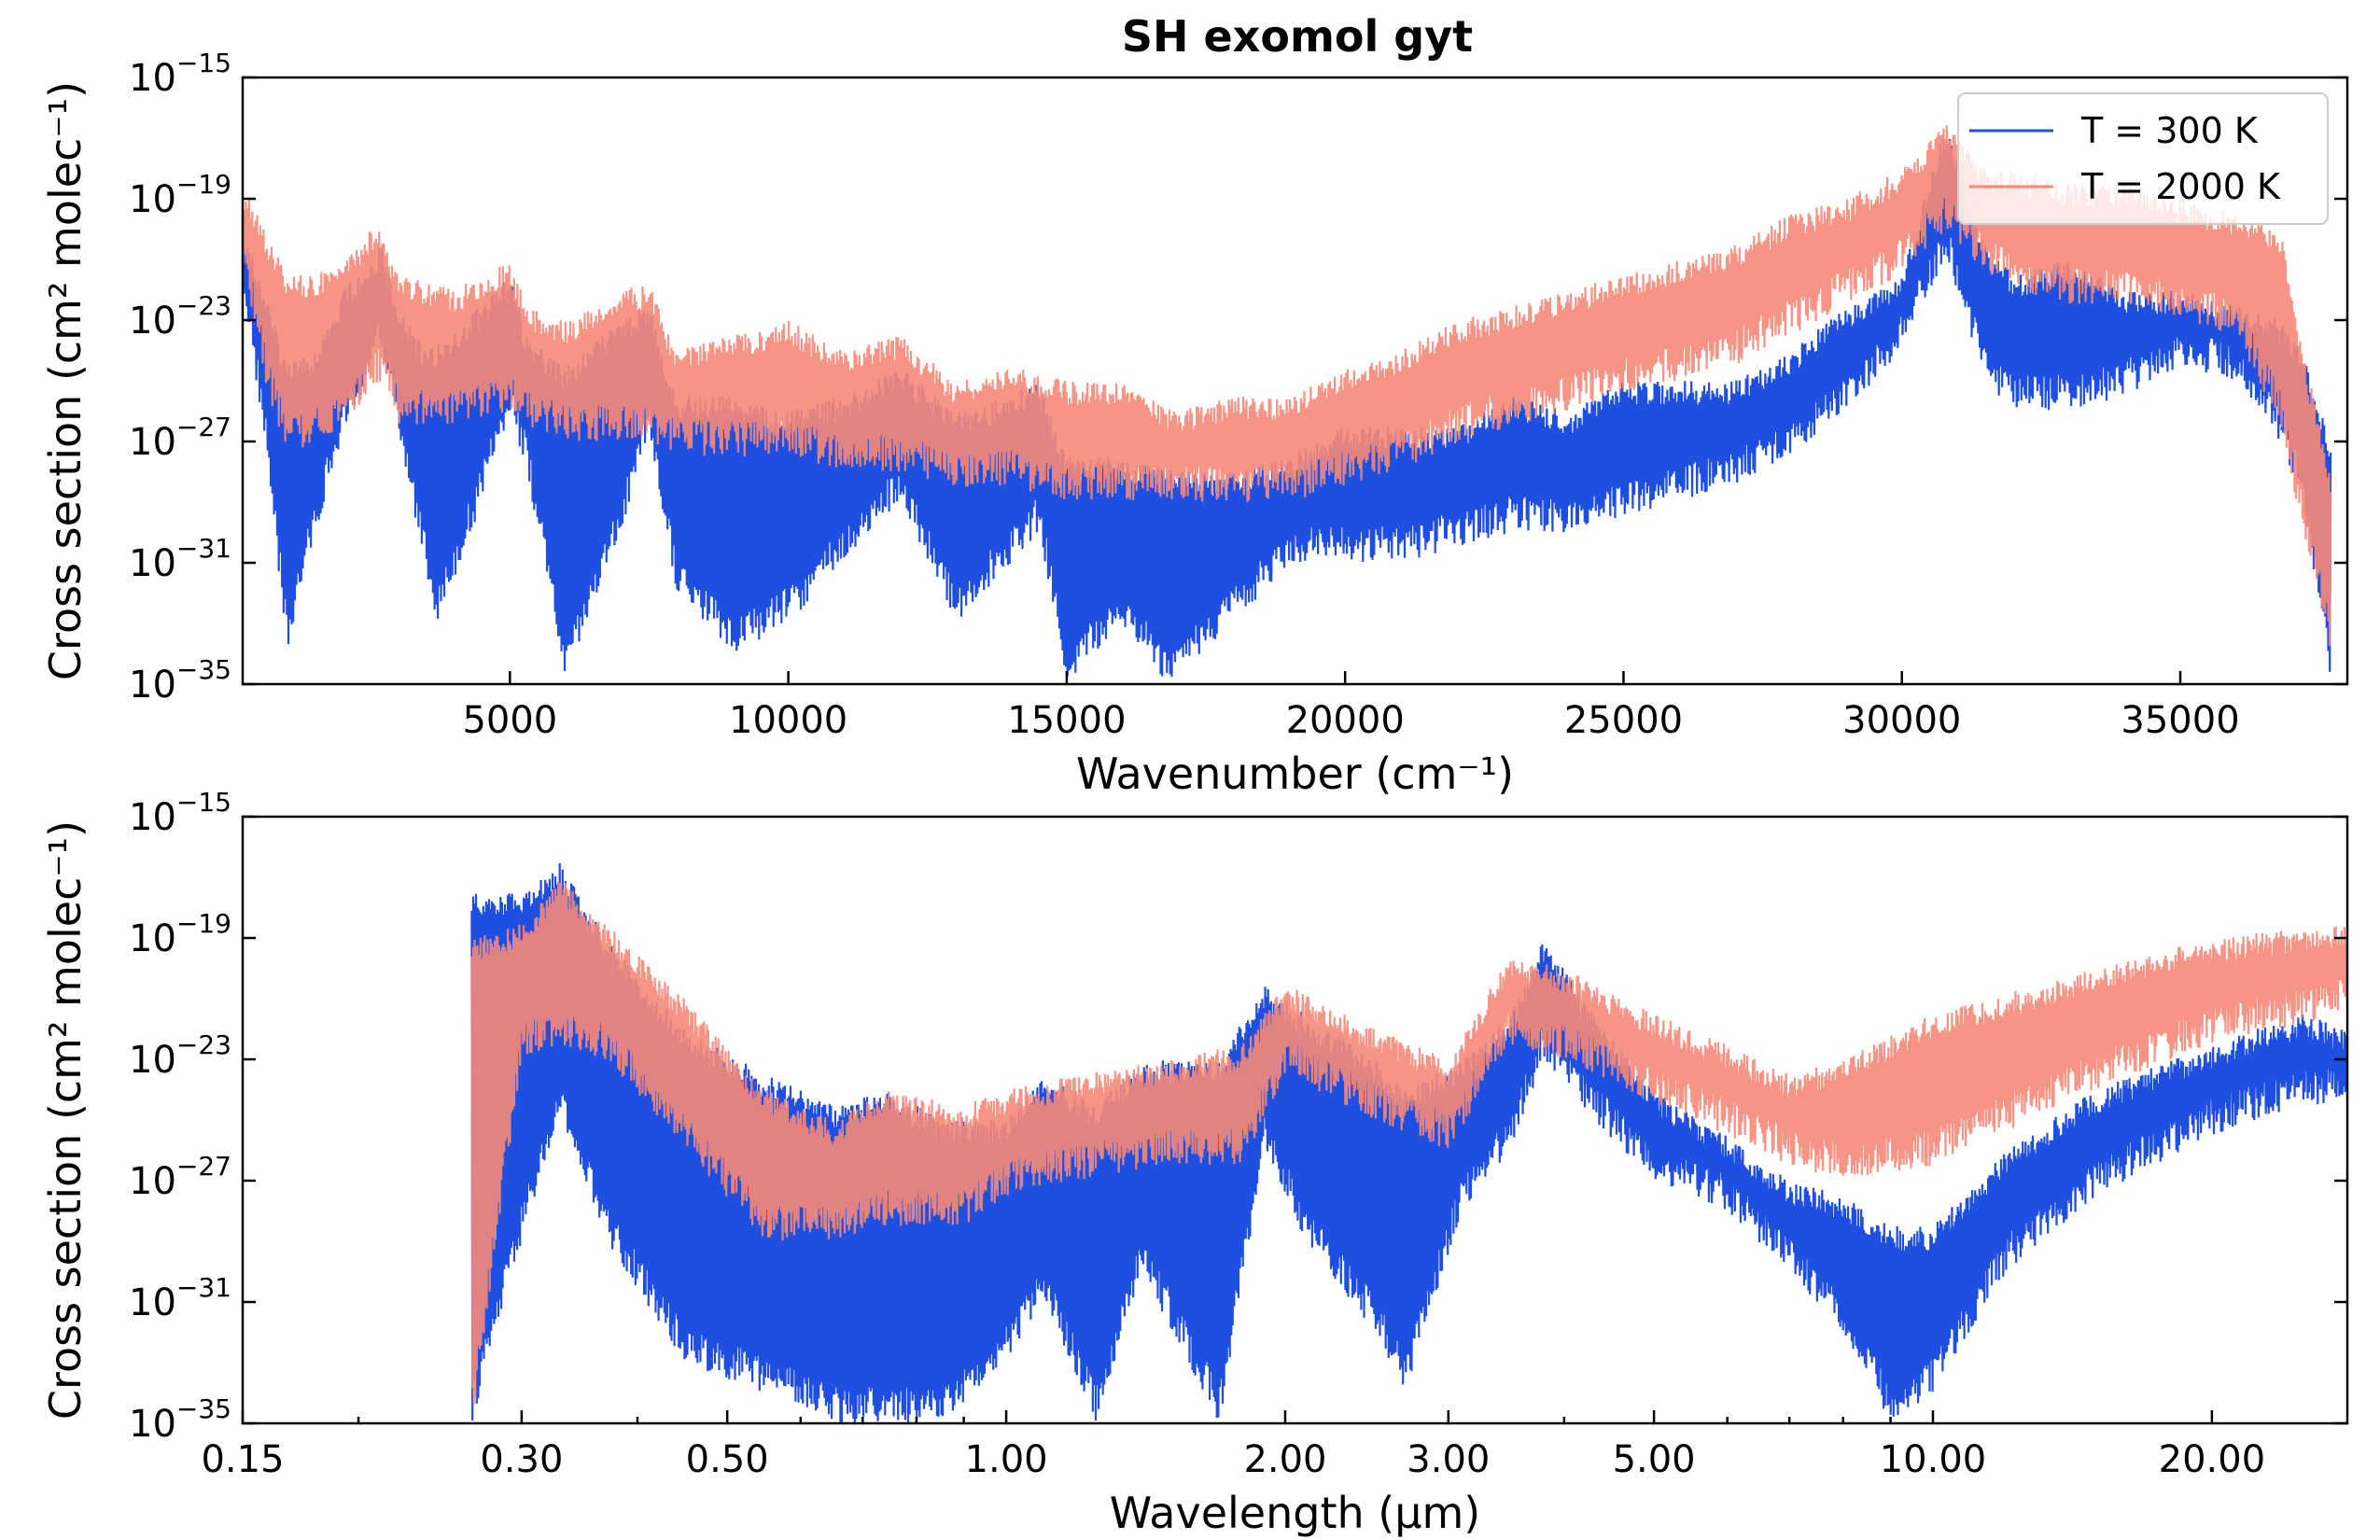 This screenshot has height=1540, width=2380. I want to click on x-tick-label: 0.15, so click(242, 1459).